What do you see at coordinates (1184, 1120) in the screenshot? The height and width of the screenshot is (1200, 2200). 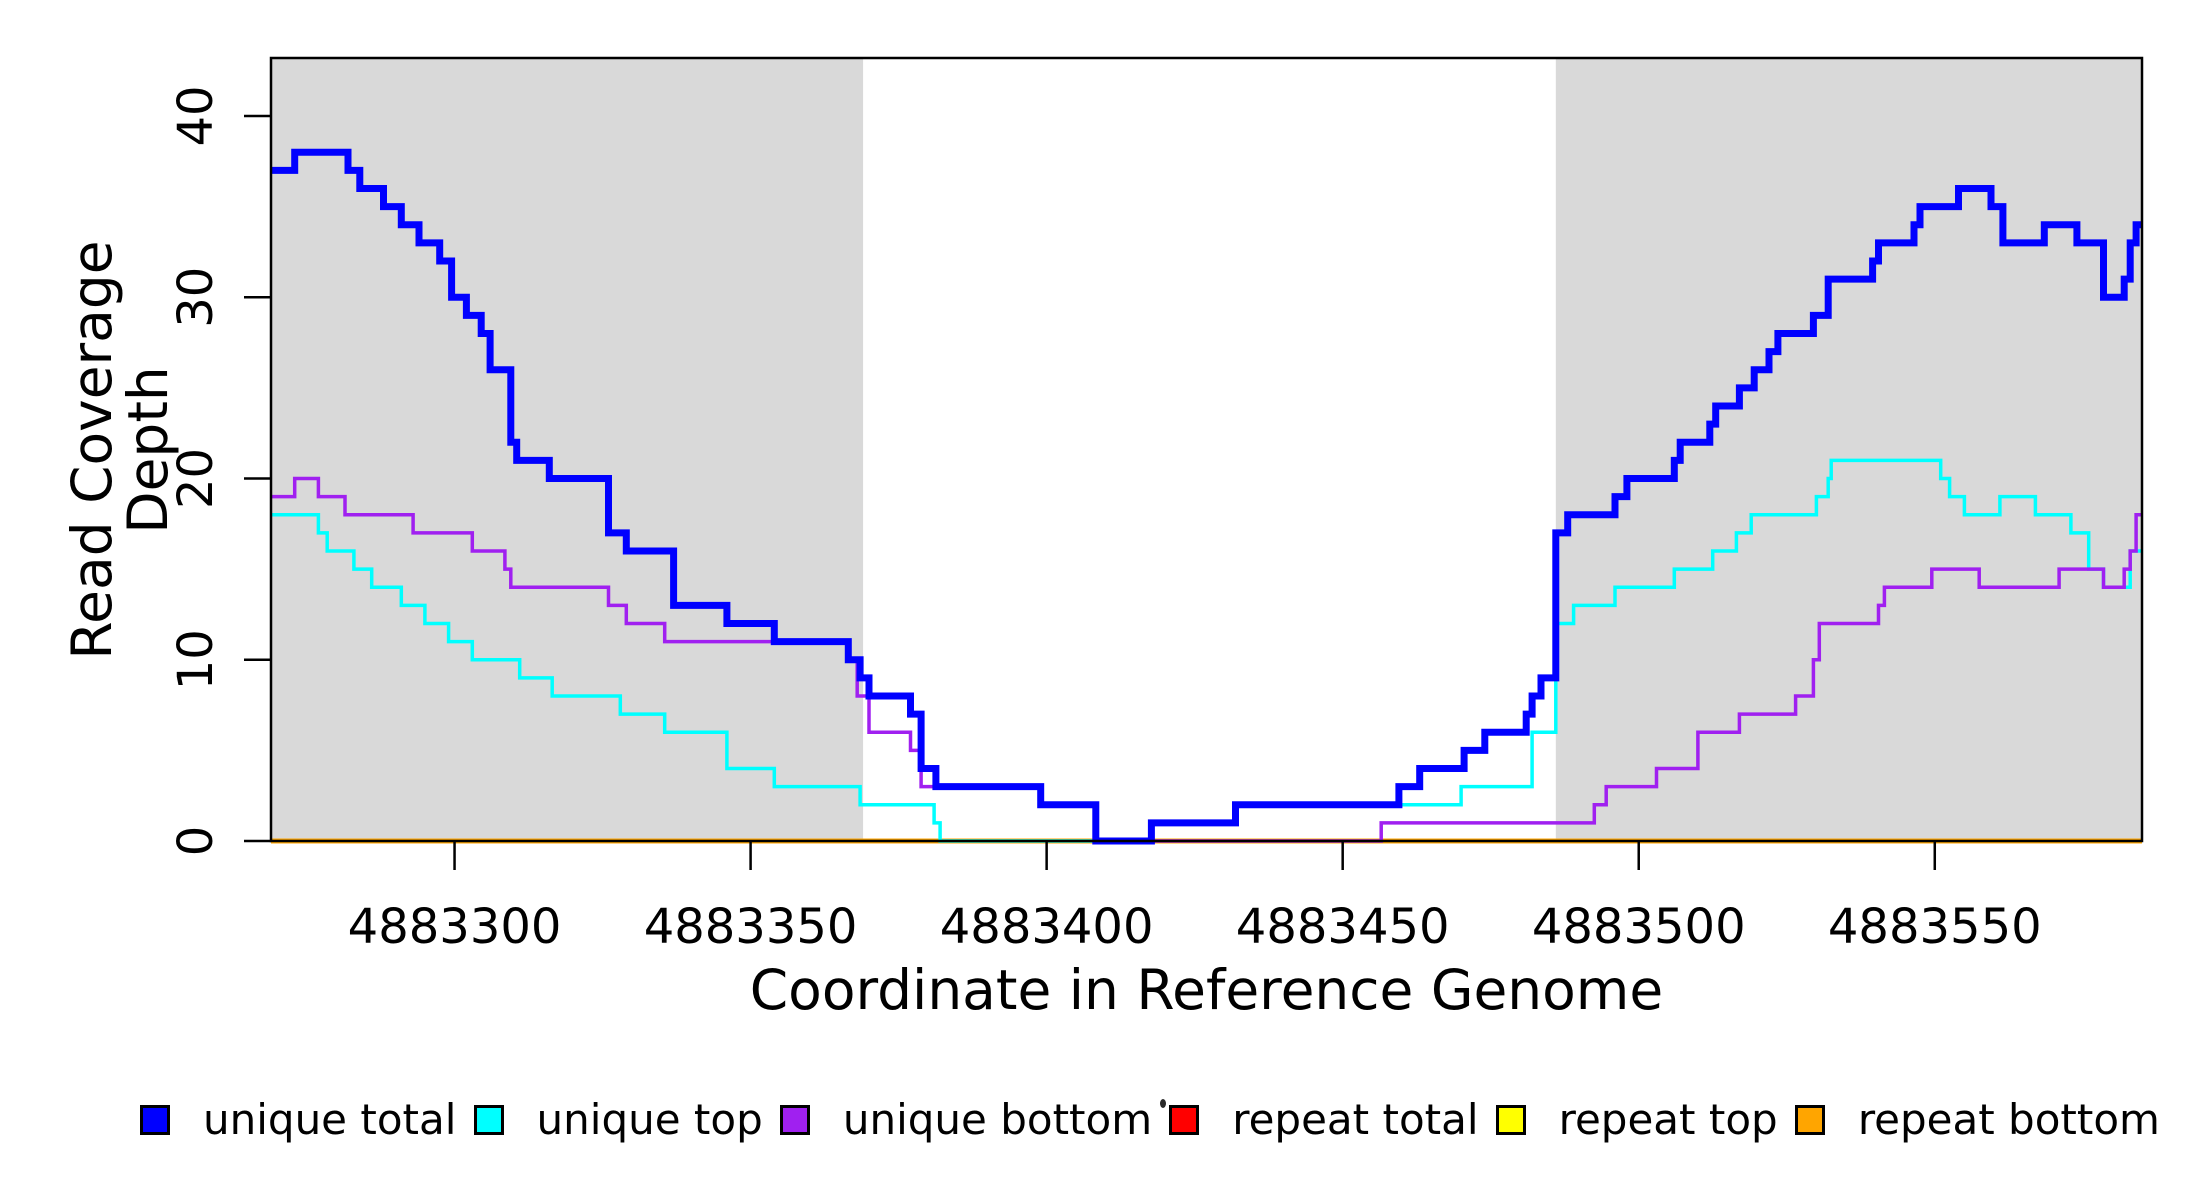 I see `legend-swatch-repeat-total` at bounding box center [1184, 1120].